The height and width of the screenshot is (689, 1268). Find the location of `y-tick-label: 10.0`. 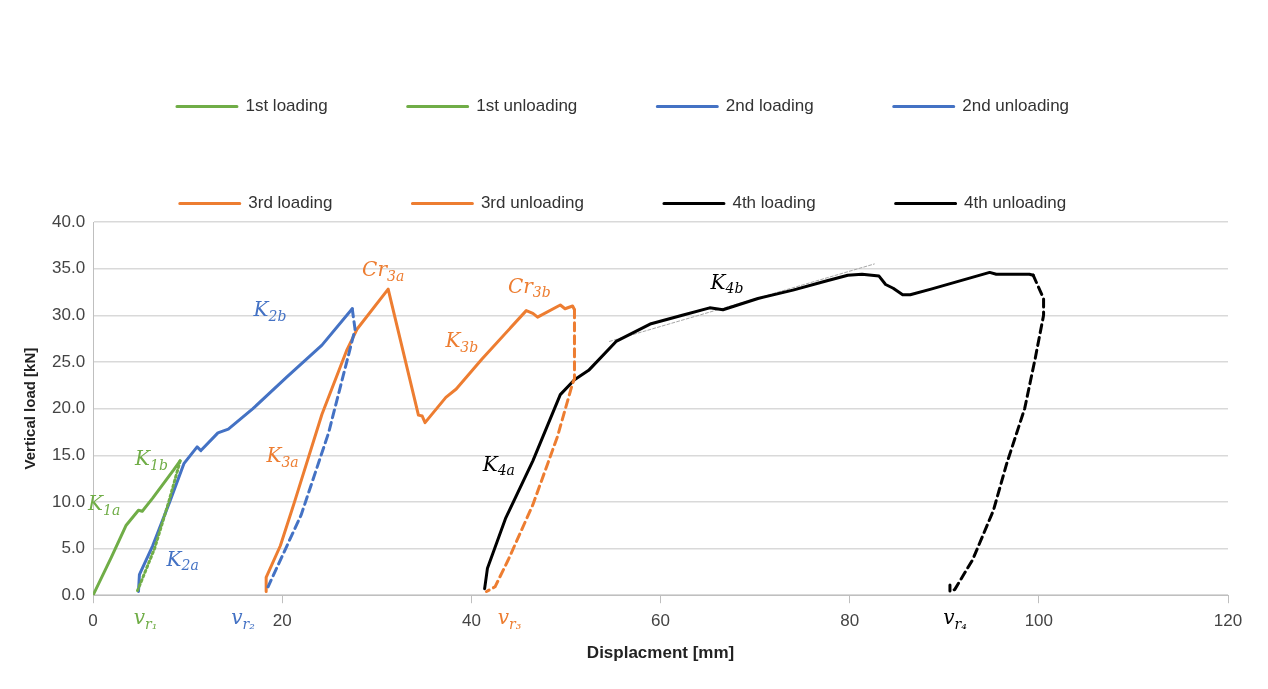

y-tick-label: 10.0 is located at coordinates (68, 501).